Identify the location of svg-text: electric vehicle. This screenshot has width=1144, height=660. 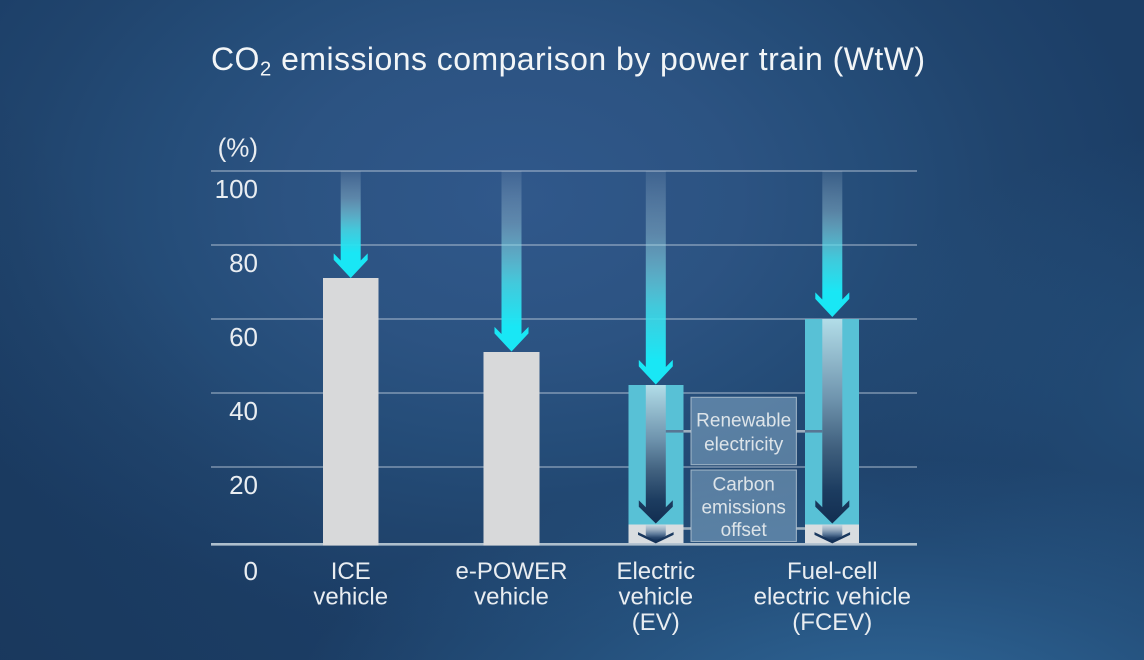
(832, 596).